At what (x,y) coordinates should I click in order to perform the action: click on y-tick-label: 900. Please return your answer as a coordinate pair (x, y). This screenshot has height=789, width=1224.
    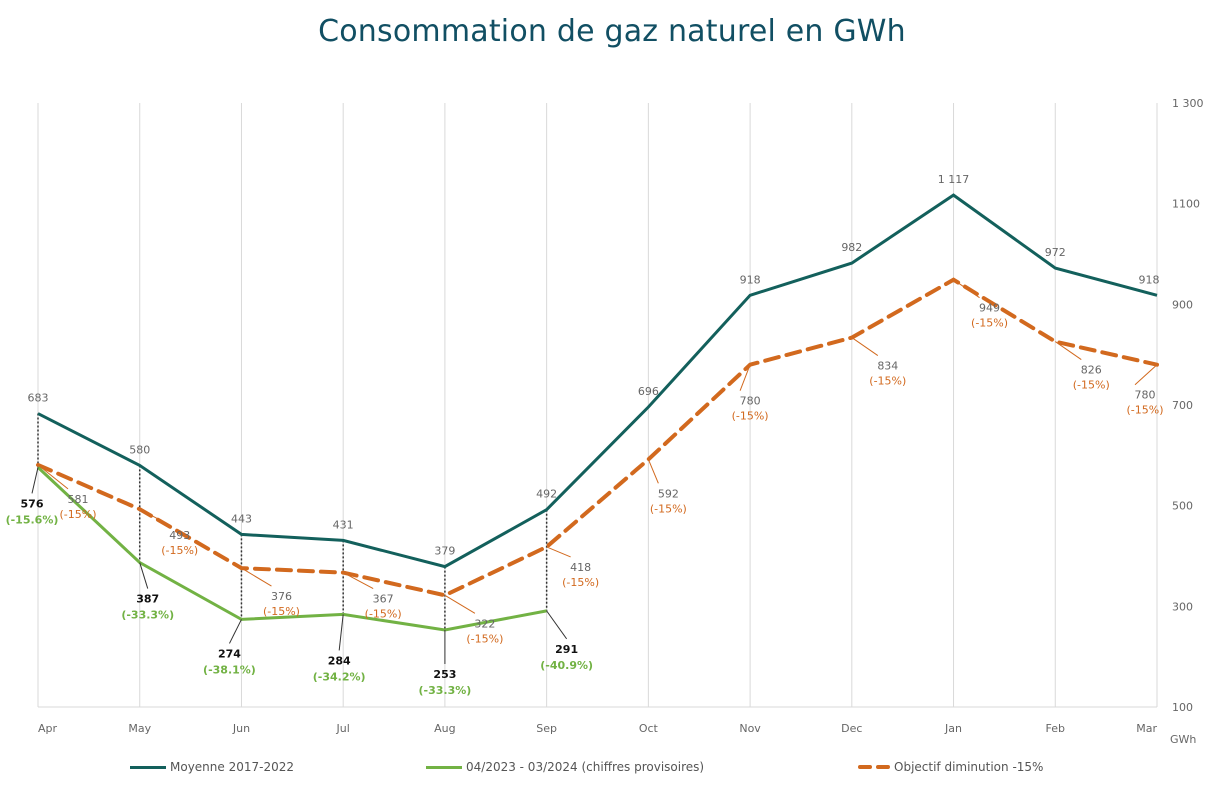
    Looking at the image, I should click on (1182, 304).